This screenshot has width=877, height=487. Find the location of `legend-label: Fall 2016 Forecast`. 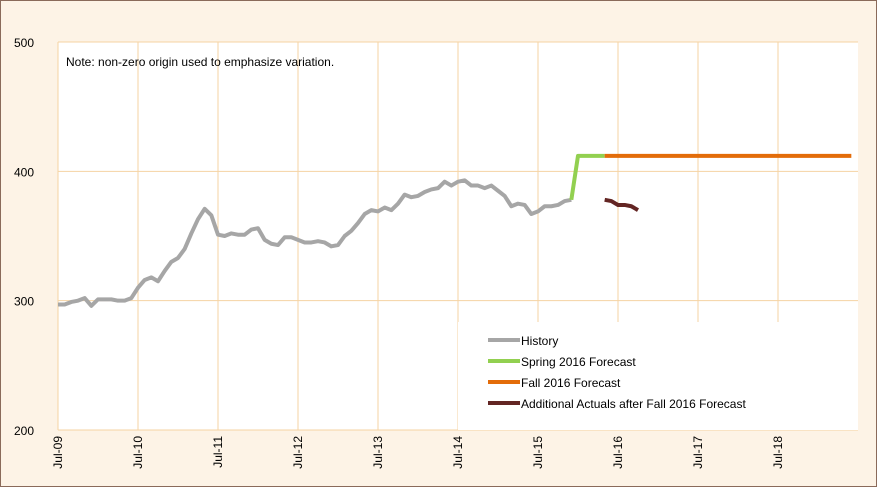

legend-label: Fall 2016 Forecast is located at coordinates (571, 383).